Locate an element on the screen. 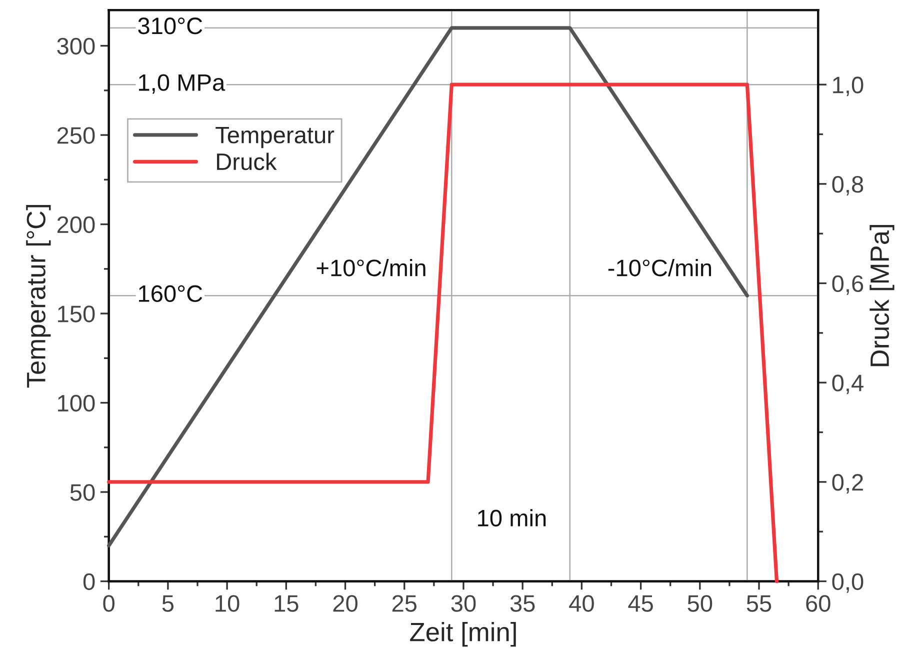 The height and width of the screenshot is (672, 907). y2-tick-label: 0,6 is located at coordinates (848, 285).